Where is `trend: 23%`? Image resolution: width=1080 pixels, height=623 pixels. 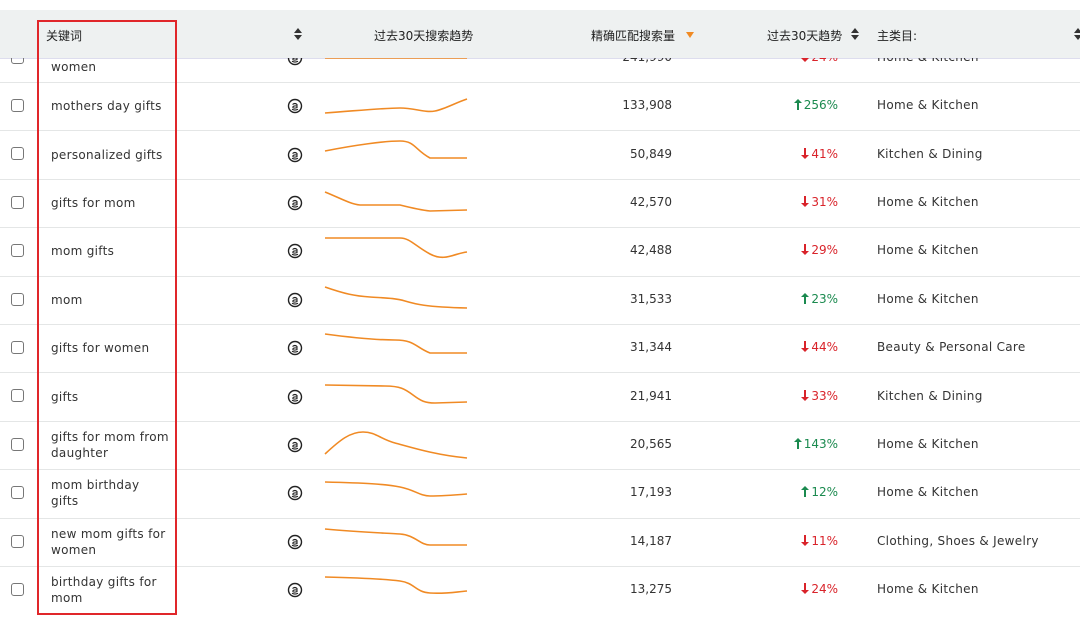
trend: 23% is located at coordinates (819, 299).